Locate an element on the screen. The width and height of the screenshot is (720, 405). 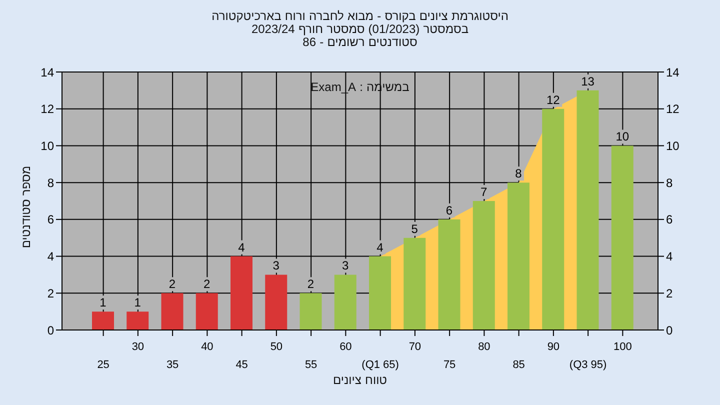
y2-tick-label: 12 is located at coordinates (673, 109).